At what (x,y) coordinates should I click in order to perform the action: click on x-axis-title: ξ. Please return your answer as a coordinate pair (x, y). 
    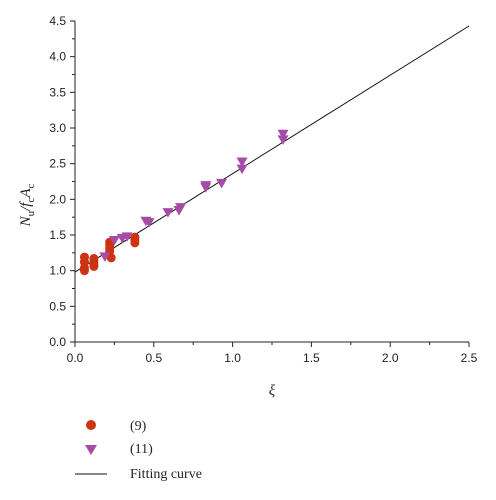
    Looking at the image, I should click on (272, 391).